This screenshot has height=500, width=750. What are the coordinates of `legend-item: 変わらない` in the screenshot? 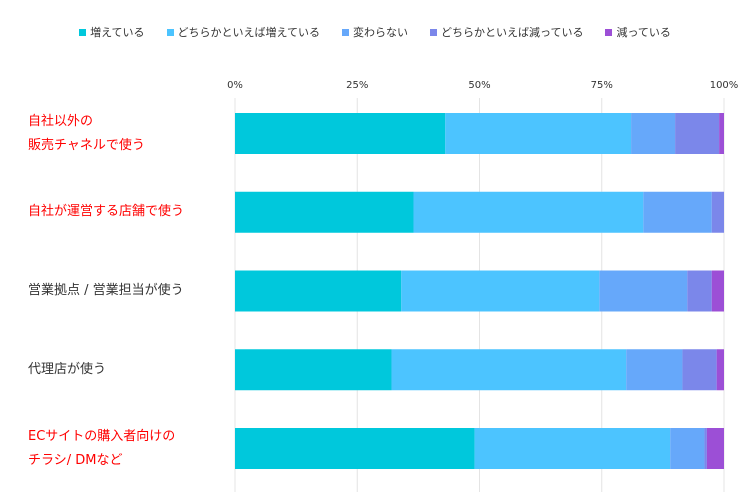 It's located at (375, 32).